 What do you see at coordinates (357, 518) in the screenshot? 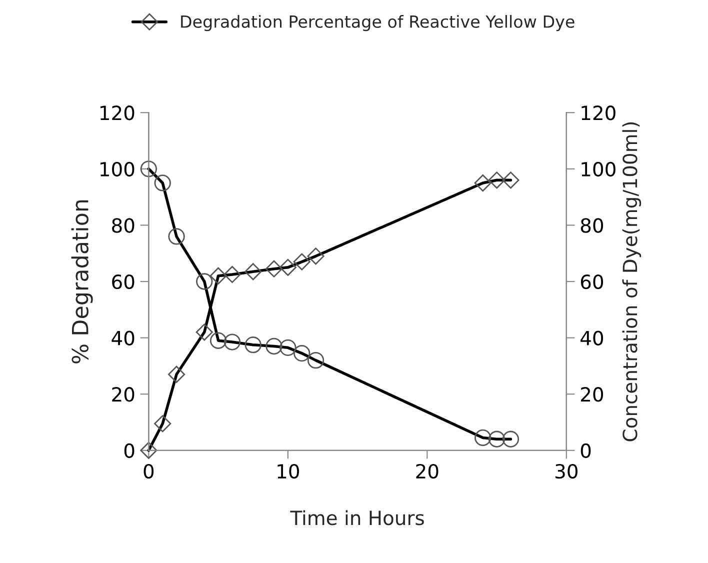
I see `x-axis-title: Time in Hours` at bounding box center [357, 518].